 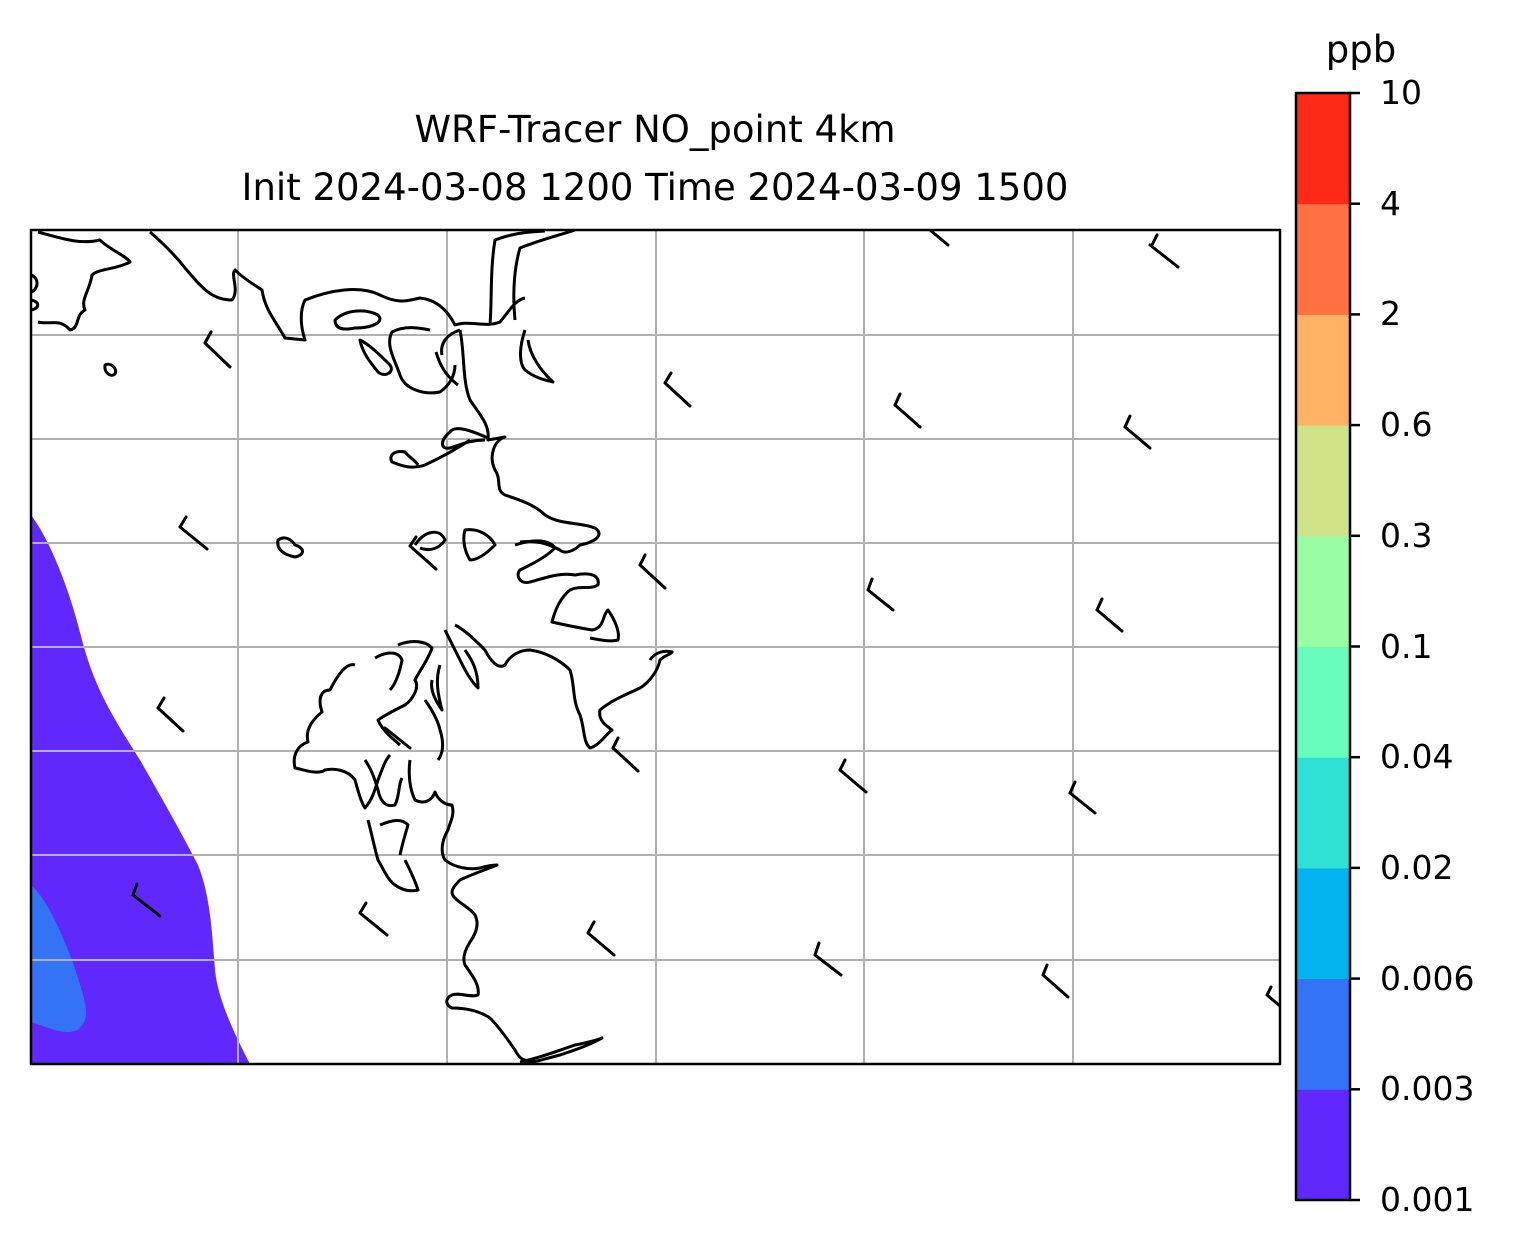 What do you see at coordinates (1406, 646) in the screenshot?
I see `colorbar-tick-label: 0.1` at bounding box center [1406, 646].